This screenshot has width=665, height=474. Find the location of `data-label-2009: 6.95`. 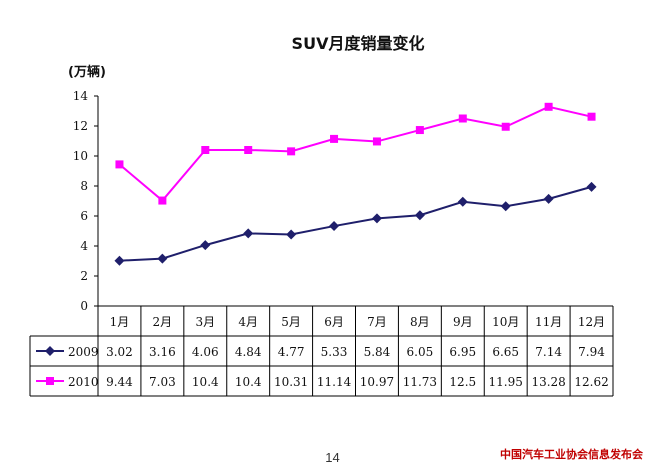

data-label-2009: 6.95 is located at coordinates (462, 352).